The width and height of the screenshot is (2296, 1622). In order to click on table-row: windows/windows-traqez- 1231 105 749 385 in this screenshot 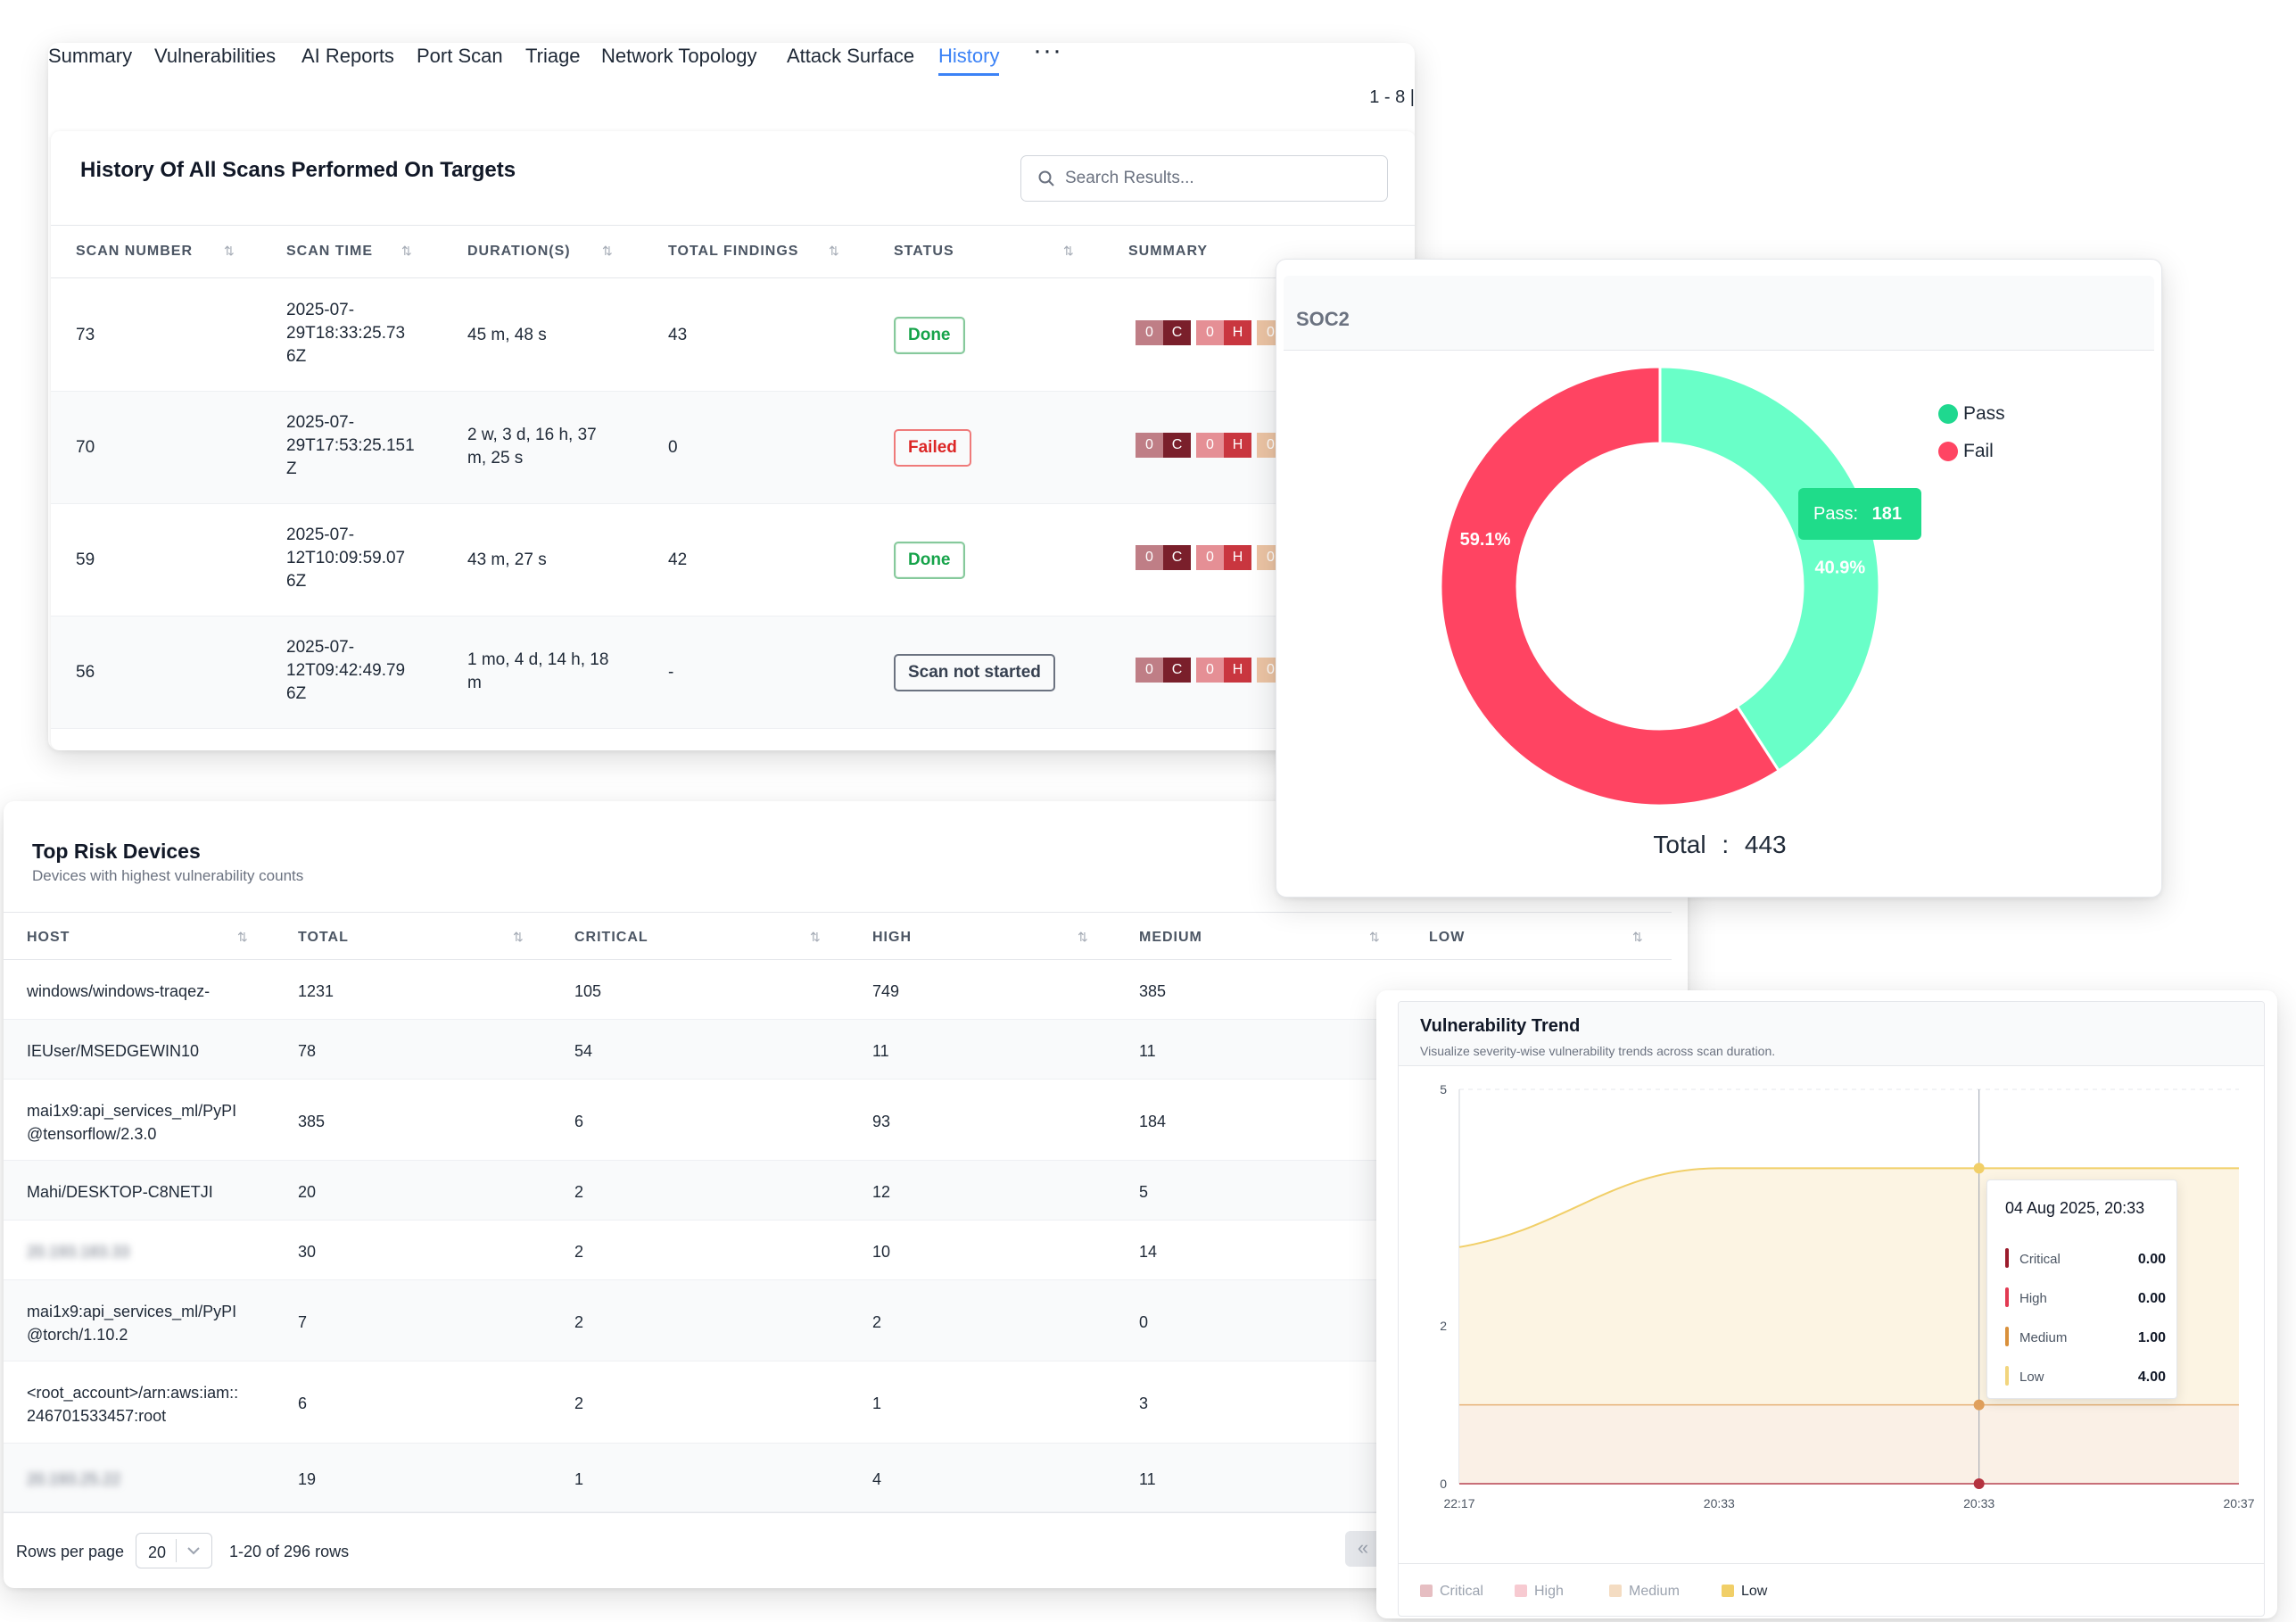, I will do `click(838, 990)`.